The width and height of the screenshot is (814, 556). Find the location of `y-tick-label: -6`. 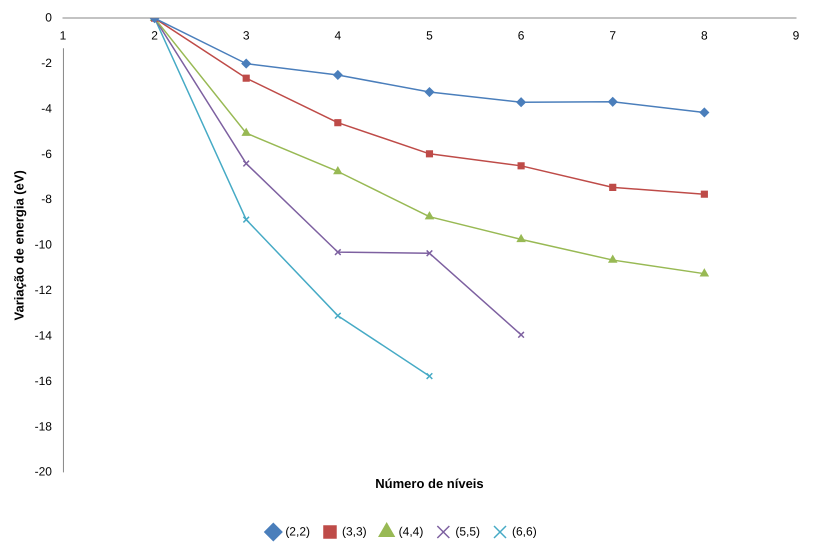

y-tick-label: -6 is located at coordinates (46, 153).